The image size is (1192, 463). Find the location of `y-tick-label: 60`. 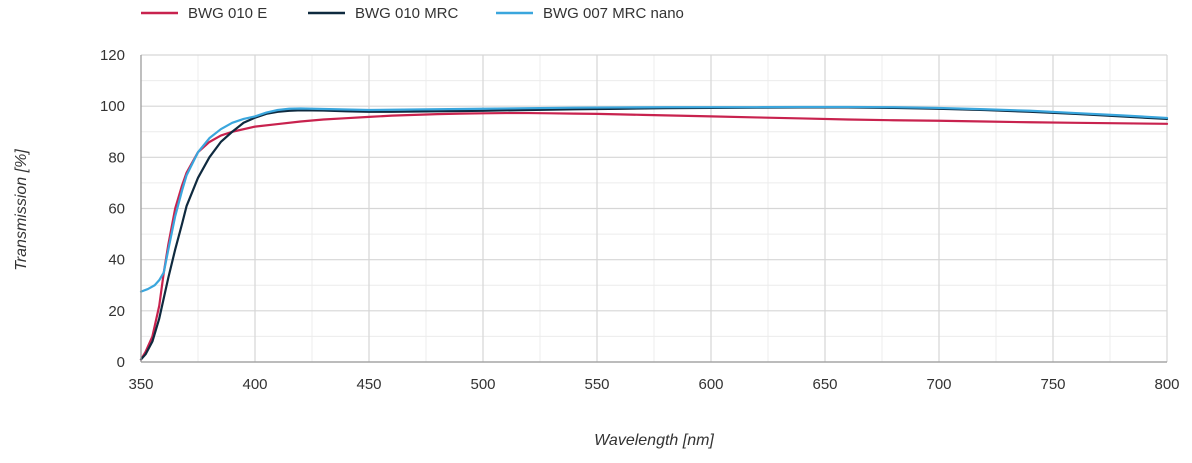

y-tick-label: 60 is located at coordinates (116, 209).